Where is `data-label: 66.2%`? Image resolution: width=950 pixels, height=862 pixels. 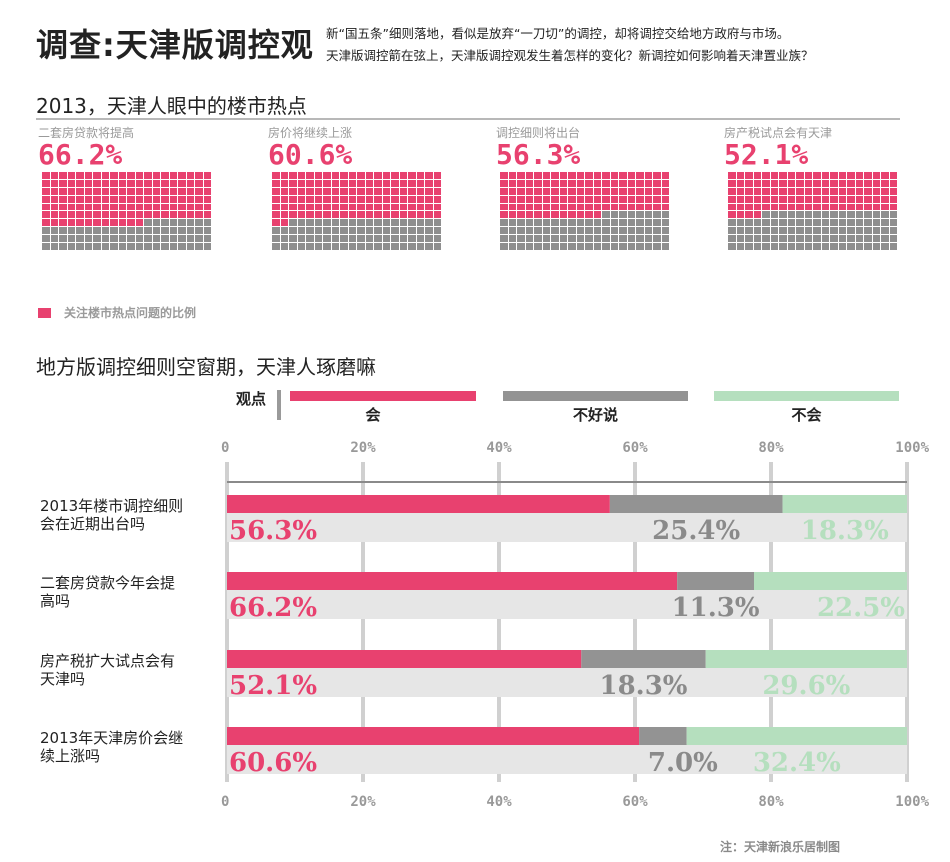 data-label: 66.2% is located at coordinates (273, 608).